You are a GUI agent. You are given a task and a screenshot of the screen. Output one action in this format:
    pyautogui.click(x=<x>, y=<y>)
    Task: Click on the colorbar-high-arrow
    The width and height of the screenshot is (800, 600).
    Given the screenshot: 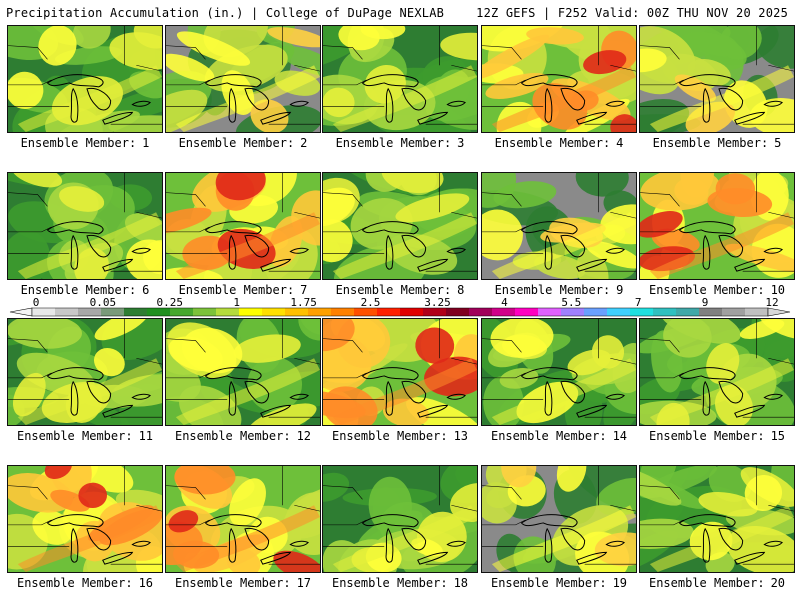 What is the action you would take?
    pyautogui.click(x=779, y=312)
    